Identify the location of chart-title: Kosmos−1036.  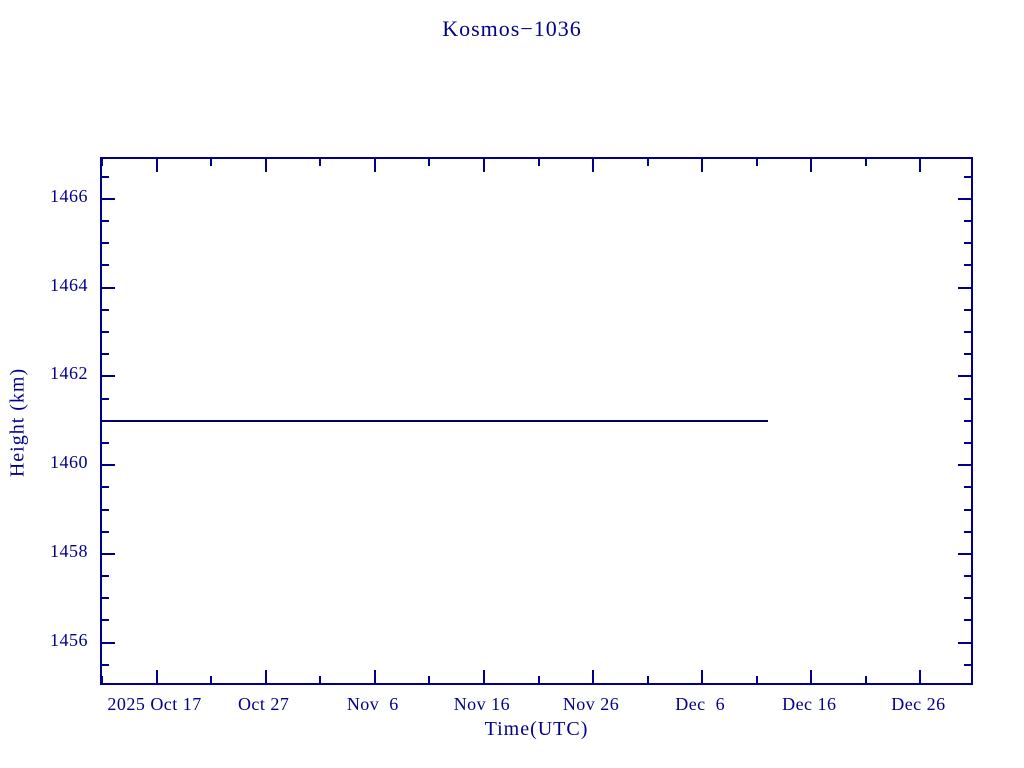
(512, 28).